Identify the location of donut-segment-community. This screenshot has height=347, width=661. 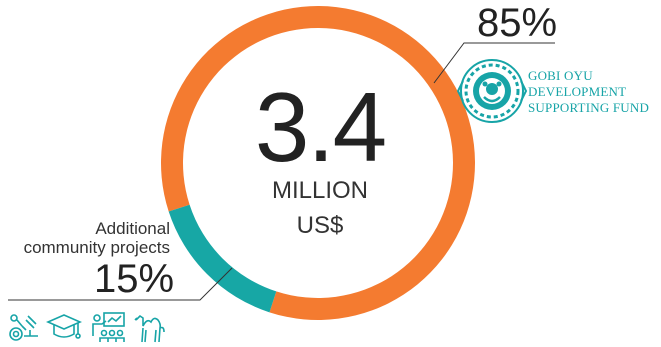
(222, 258).